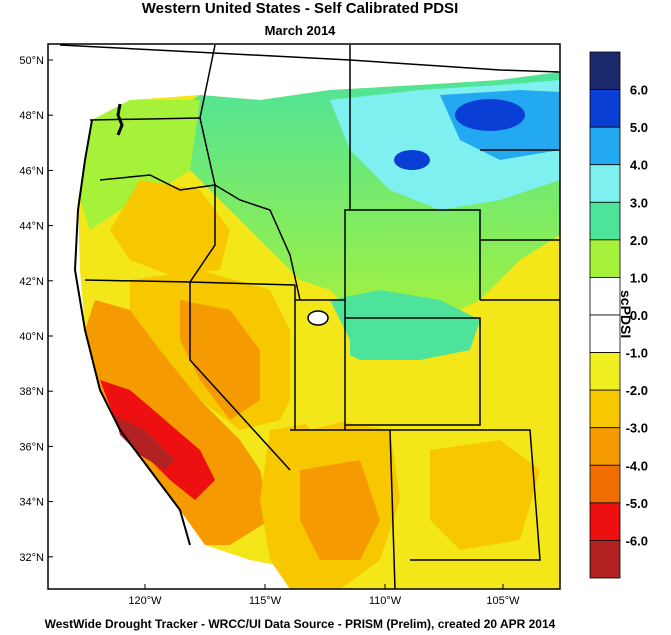  What do you see at coordinates (320, 365) in the screenshot?
I see `drought-region-utah` at bounding box center [320, 365].